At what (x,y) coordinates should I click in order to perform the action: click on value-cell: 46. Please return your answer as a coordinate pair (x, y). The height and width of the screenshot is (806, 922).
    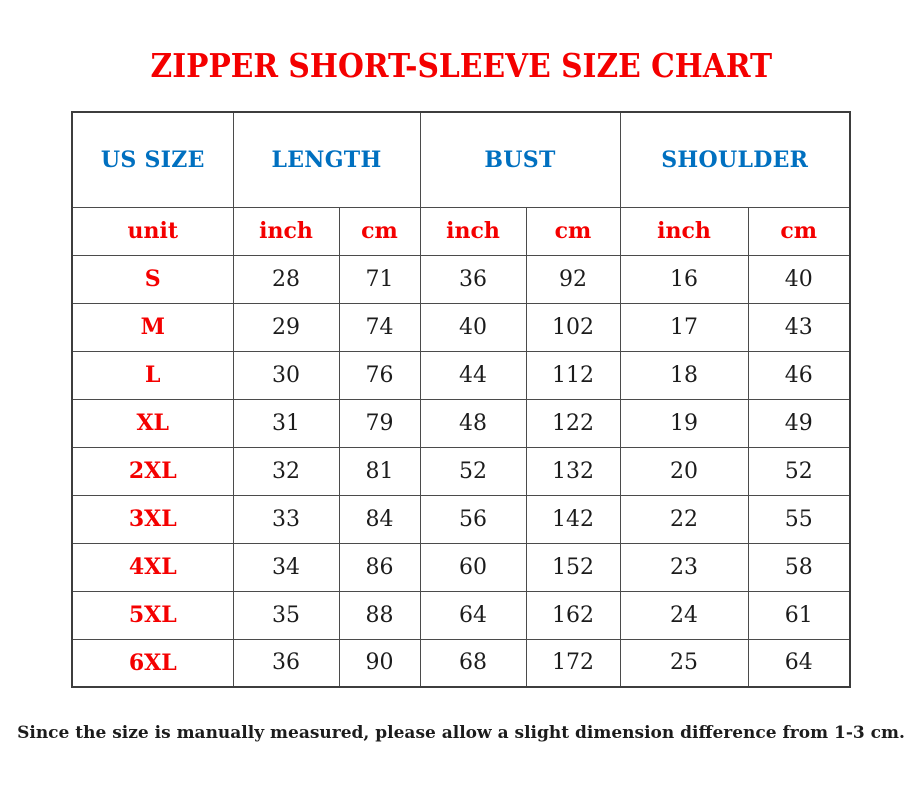
    Looking at the image, I should click on (799, 375).